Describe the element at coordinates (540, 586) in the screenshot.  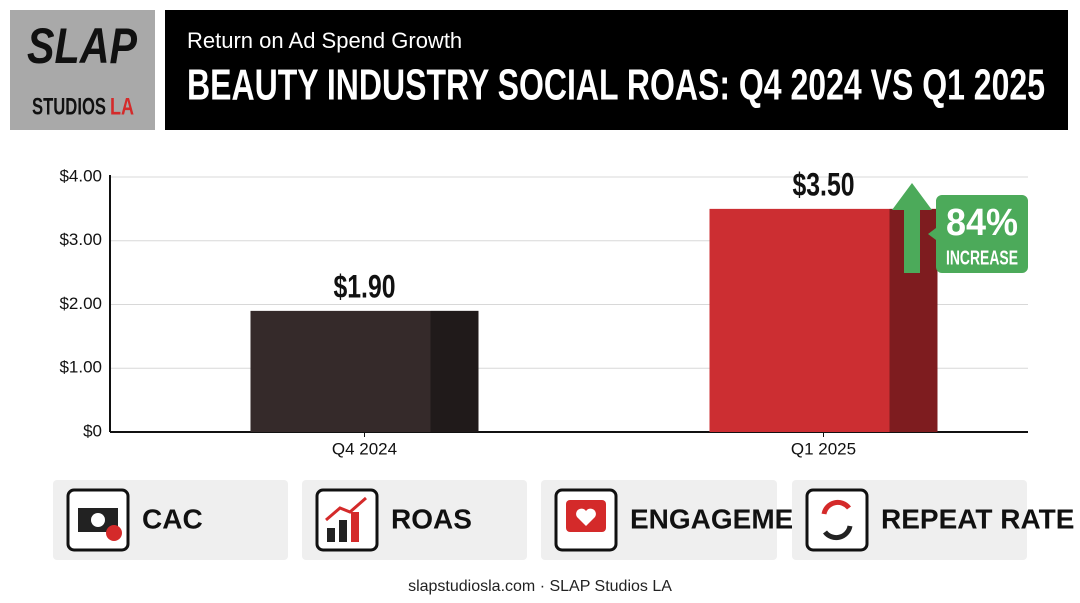
I see `footer: slapstudiosla.com · SLAP Studios LA` at that location.